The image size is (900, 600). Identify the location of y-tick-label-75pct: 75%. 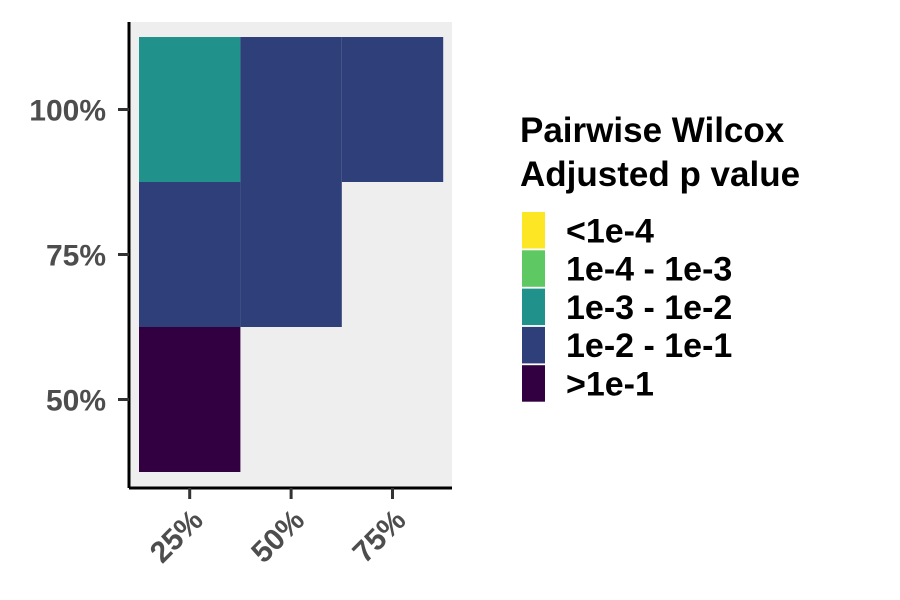
(76, 256).